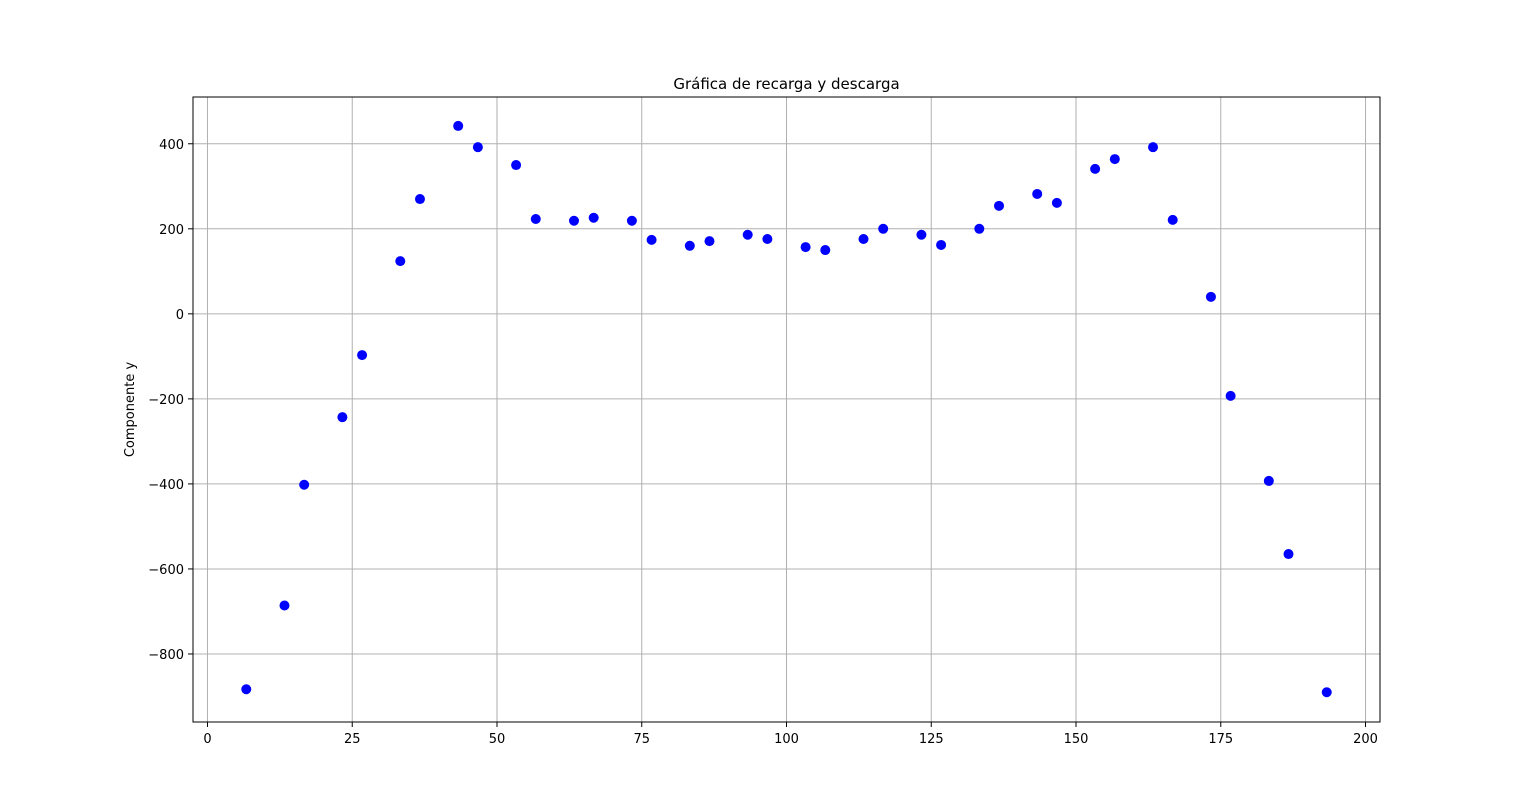 The width and height of the screenshot is (1533, 811). What do you see at coordinates (641, 739) in the screenshot?
I see `x-tick-label: 75` at bounding box center [641, 739].